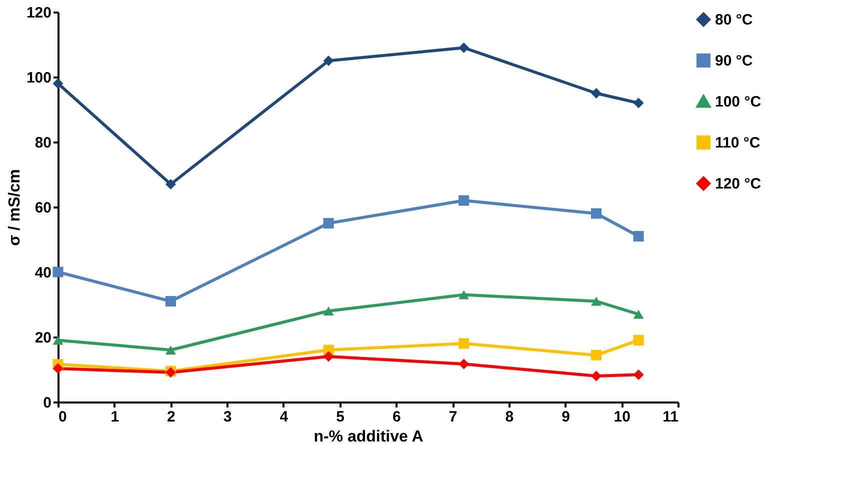  I want to click on x-tick-label: 10, so click(622, 417).